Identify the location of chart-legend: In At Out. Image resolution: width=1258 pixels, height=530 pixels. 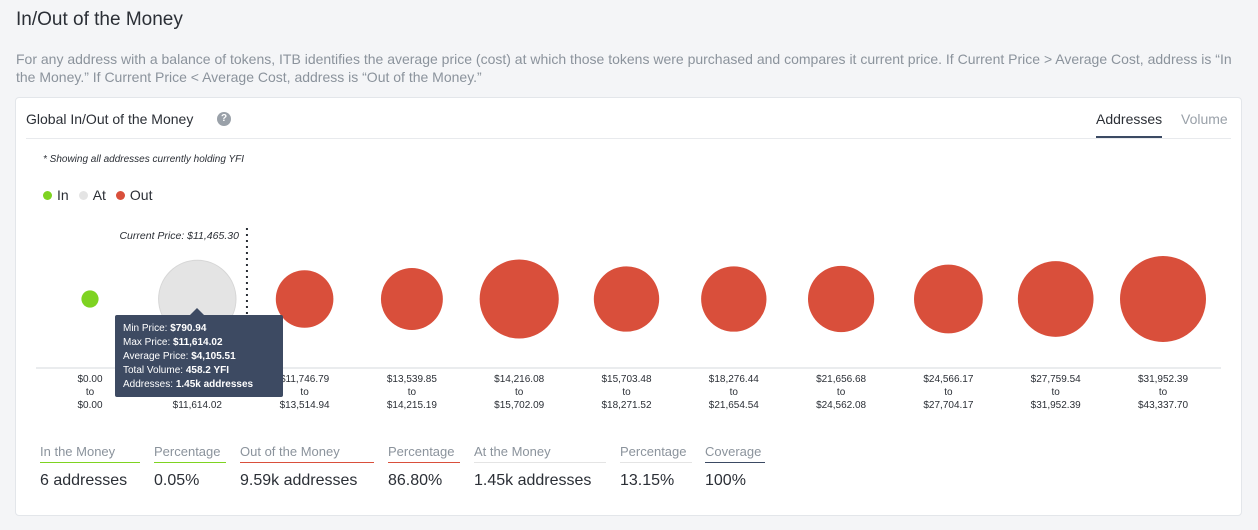
(98, 195).